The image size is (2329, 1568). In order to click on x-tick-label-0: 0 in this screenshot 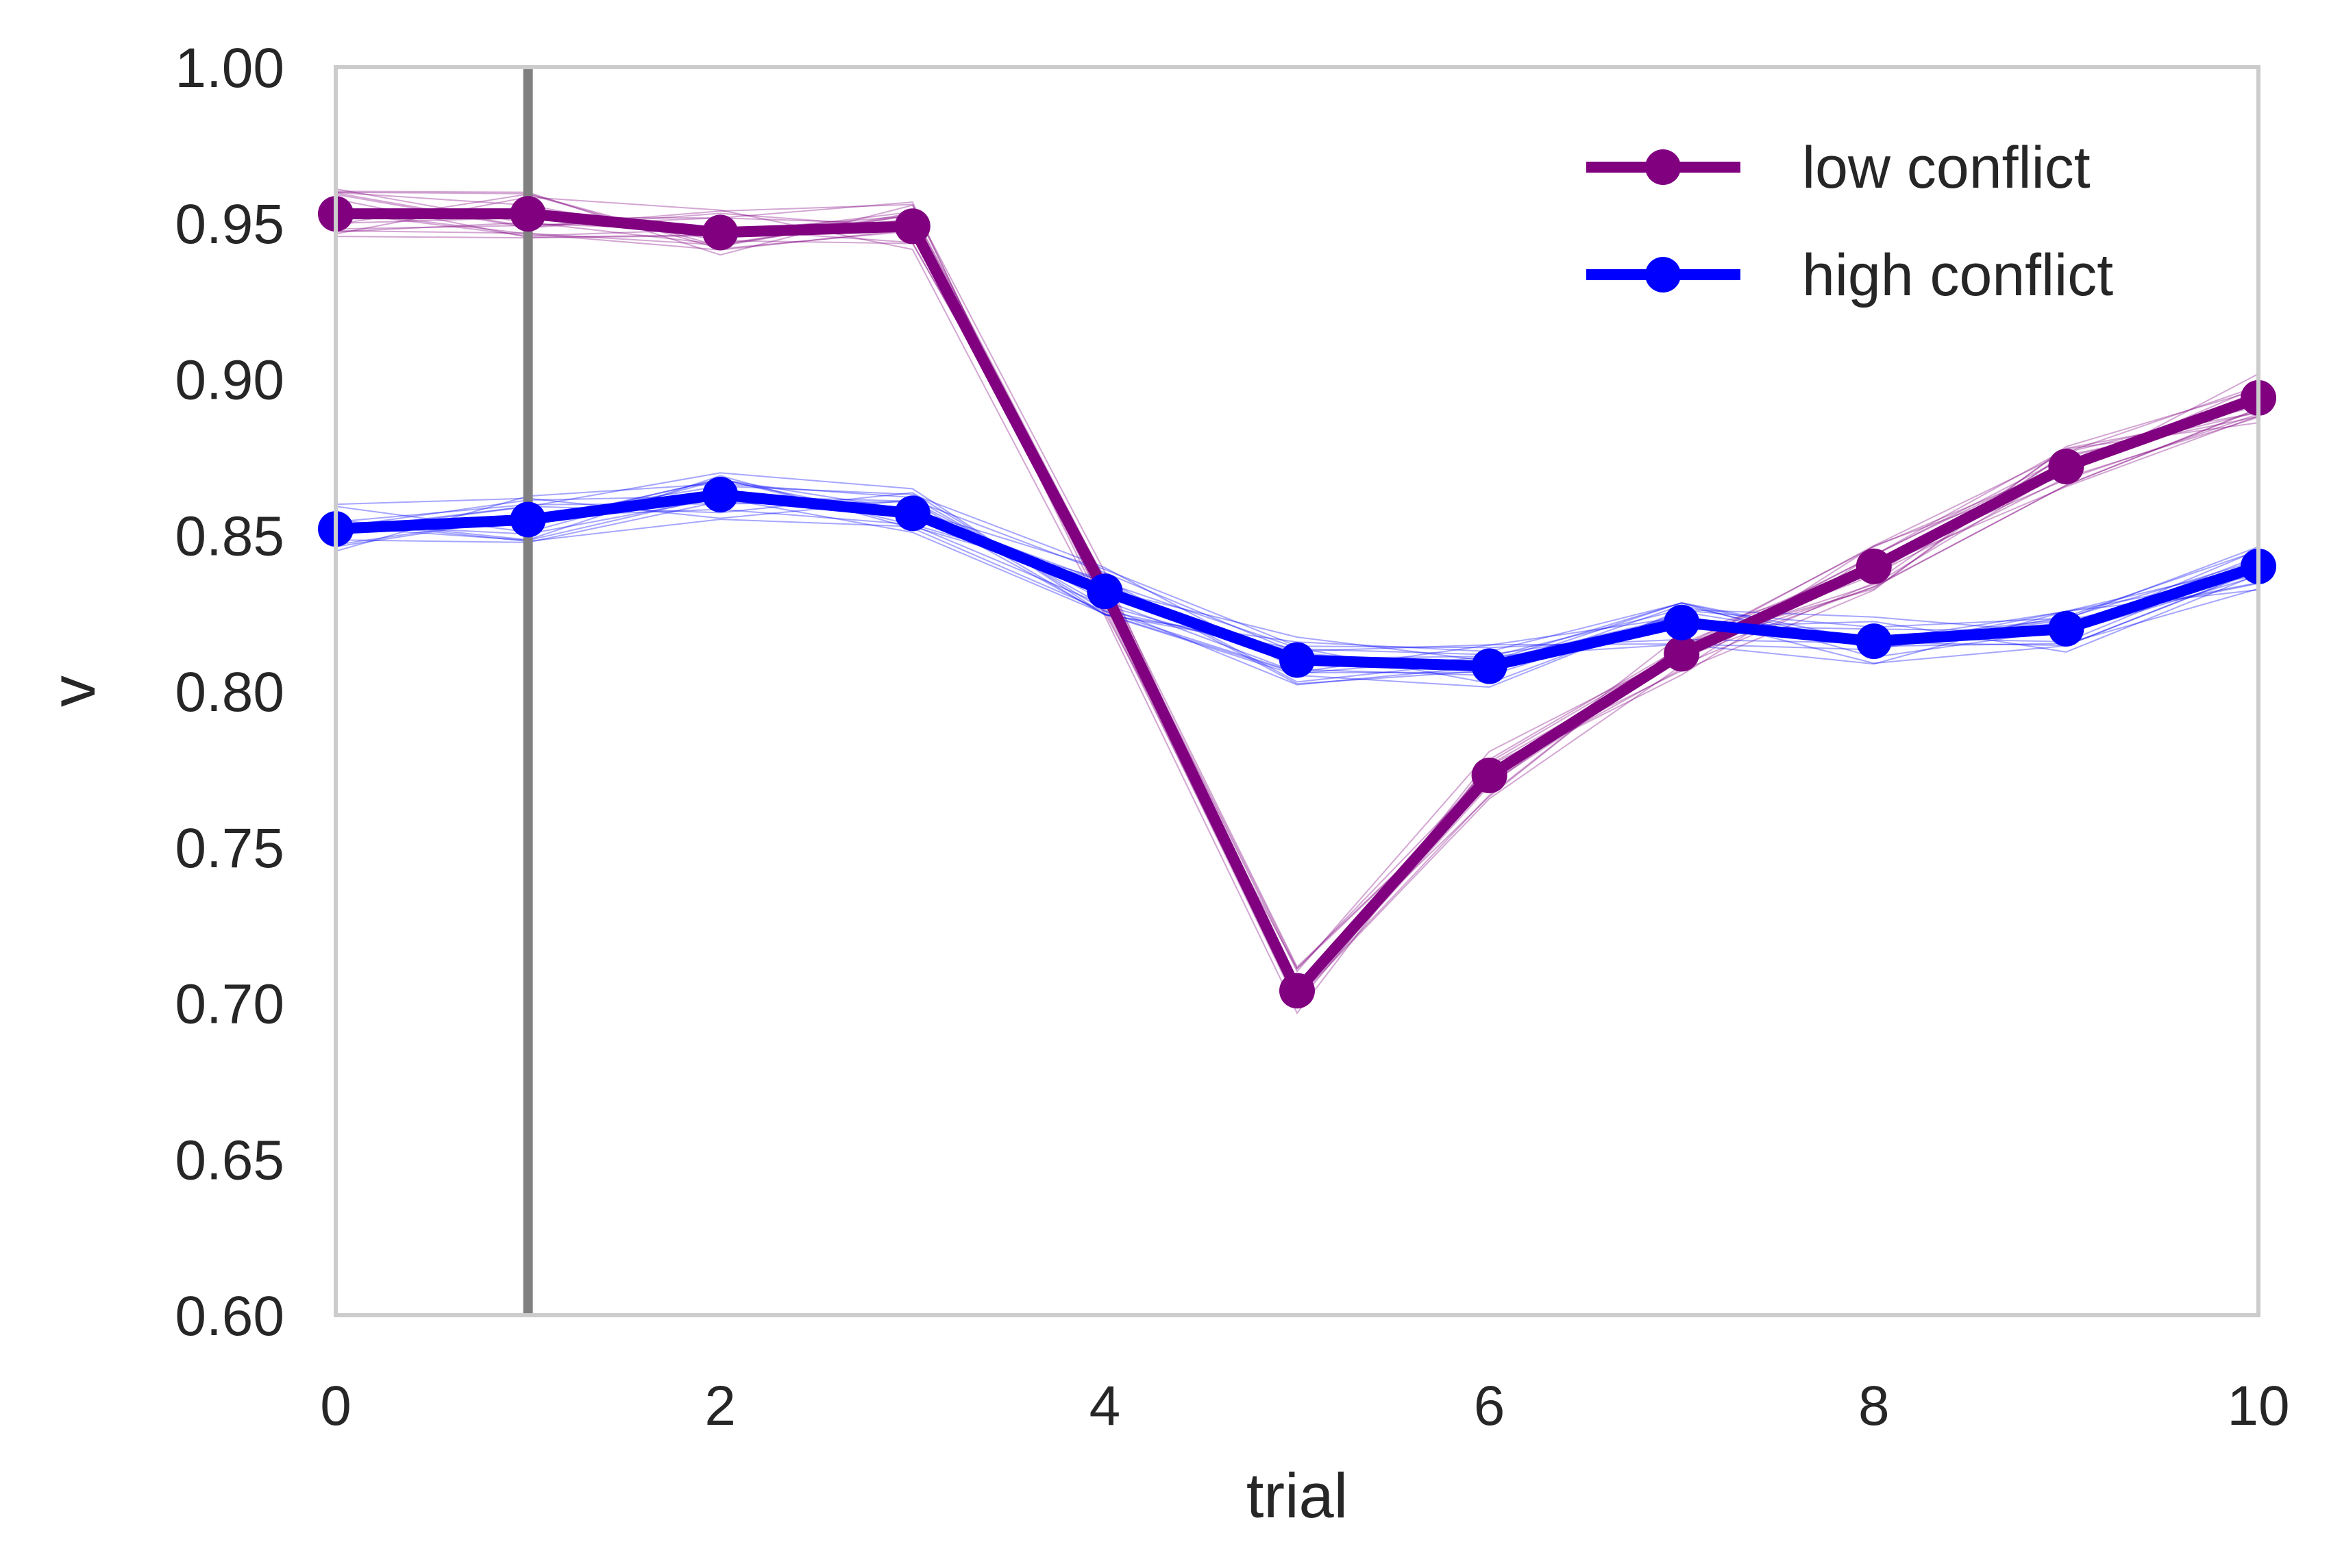, I will do `click(336, 1406)`.